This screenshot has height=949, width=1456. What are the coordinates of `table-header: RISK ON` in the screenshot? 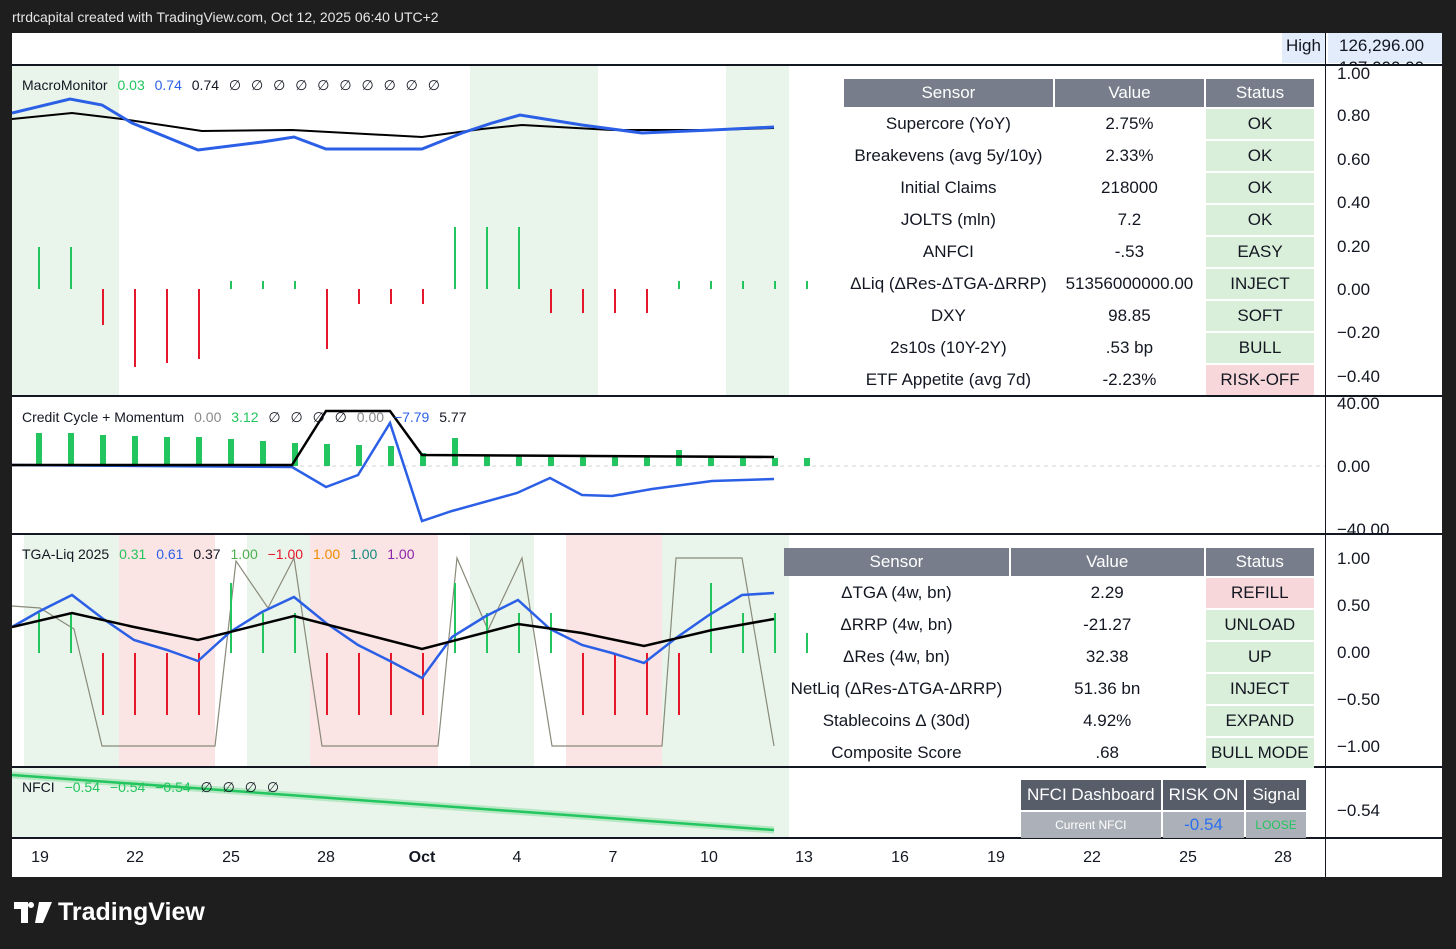 It's located at (1203, 795).